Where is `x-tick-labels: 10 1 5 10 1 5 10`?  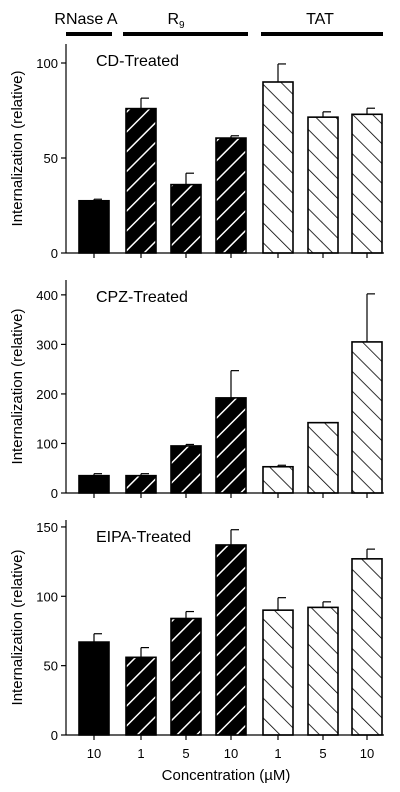 x-tick-labels: 10 1 5 10 1 5 10 is located at coordinates (230, 753).